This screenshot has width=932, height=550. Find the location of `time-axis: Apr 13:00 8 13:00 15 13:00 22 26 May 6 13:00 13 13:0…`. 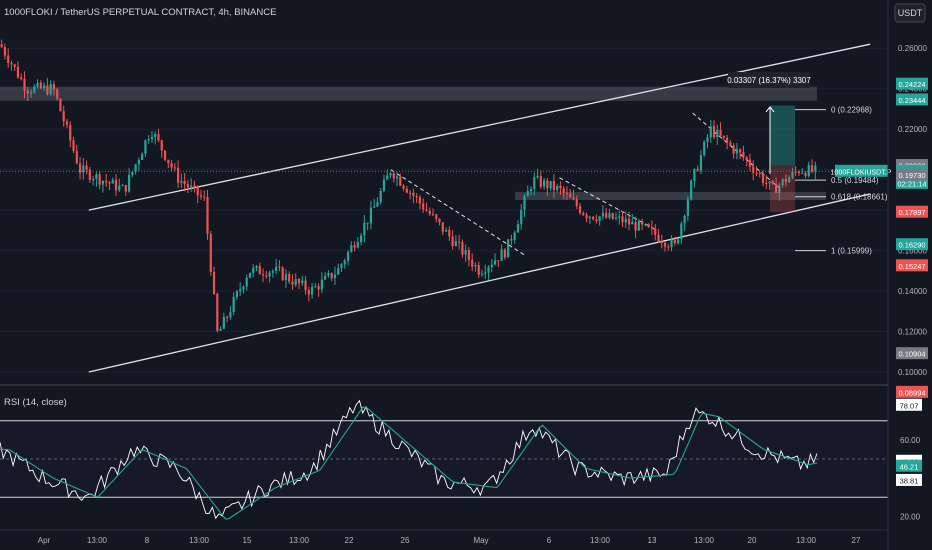

time-axis: Apr 13:00 8 13:00 15 13:00 22 26 May 6 13:00 13 13:0… is located at coordinates (444, 537).